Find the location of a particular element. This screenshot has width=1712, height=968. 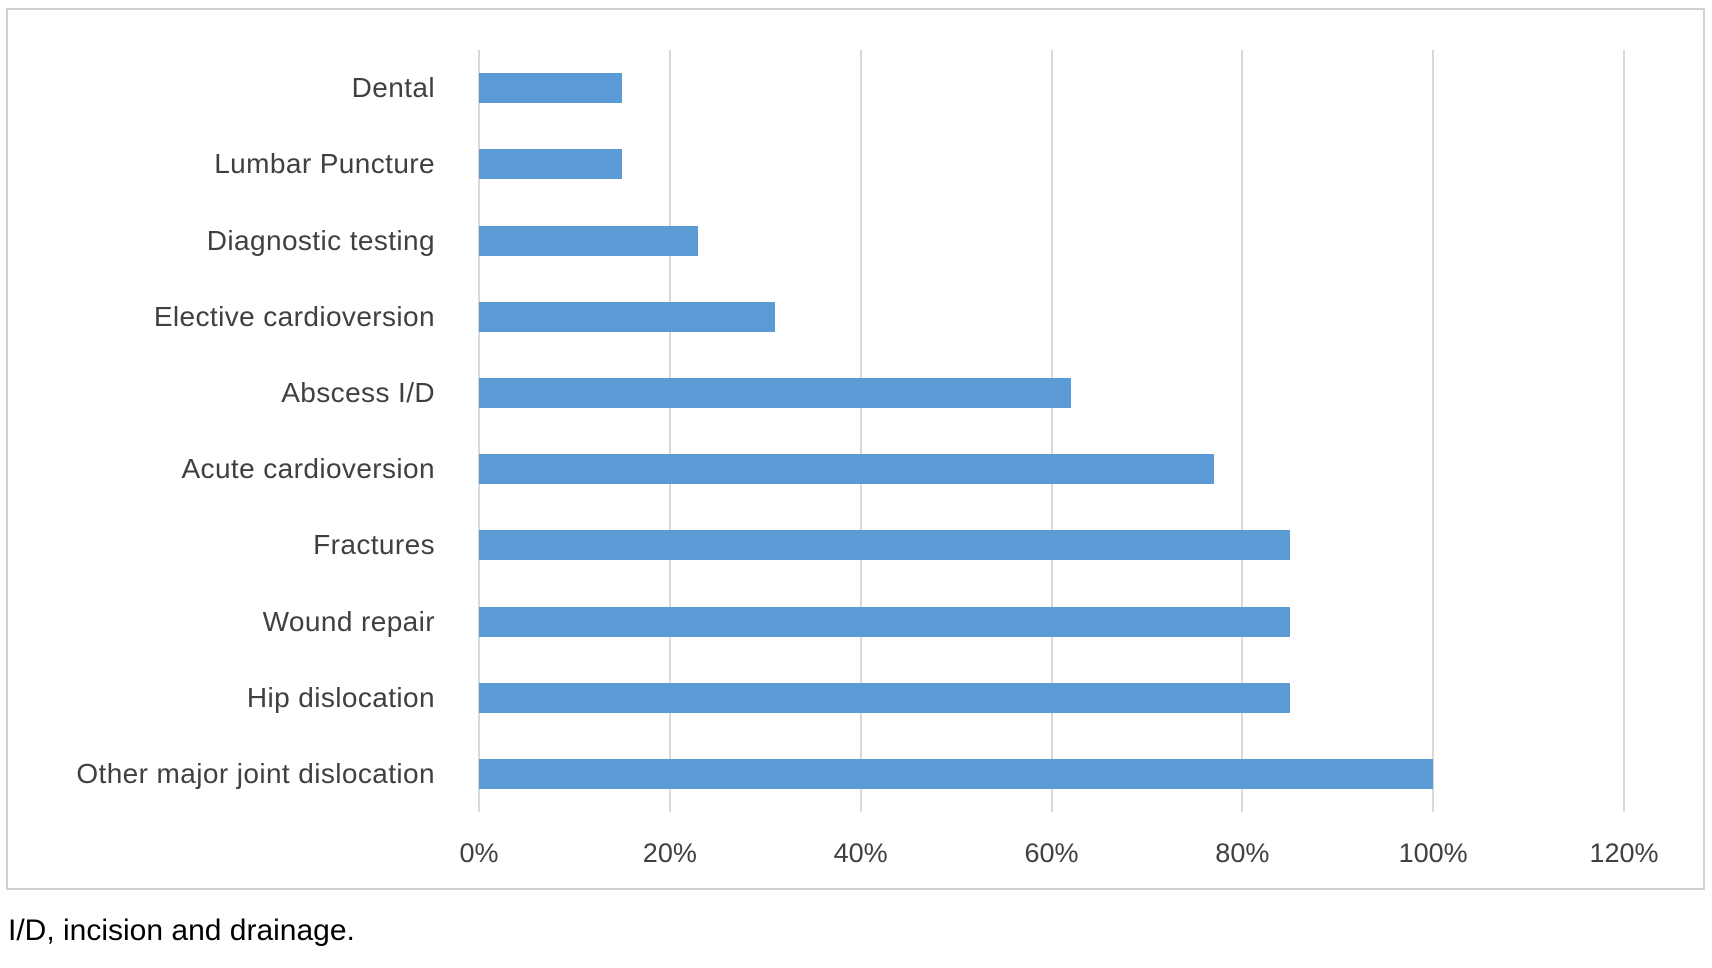

category-label: Other major joint dislocation is located at coordinates (255, 773).